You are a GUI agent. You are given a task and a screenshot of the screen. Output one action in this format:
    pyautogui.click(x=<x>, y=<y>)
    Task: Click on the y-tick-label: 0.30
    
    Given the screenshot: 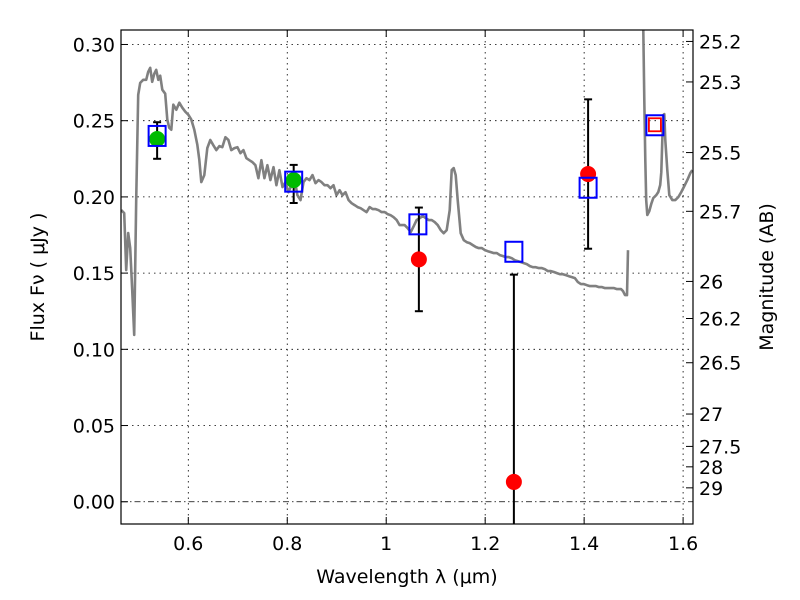 What is the action you would take?
    pyautogui.click(x=94, y=45)
    